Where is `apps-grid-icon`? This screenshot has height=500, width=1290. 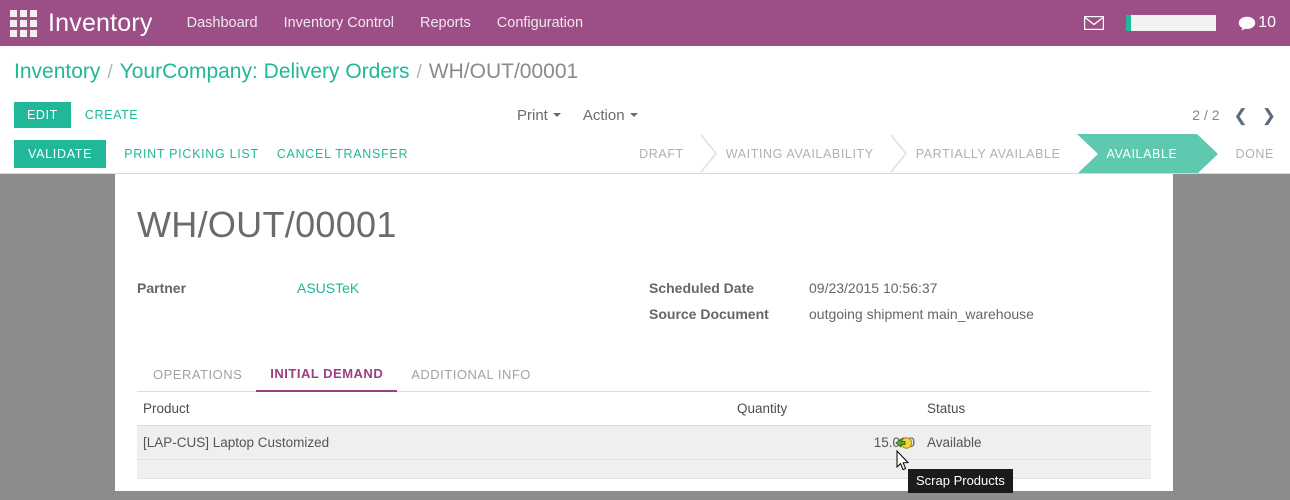
apps-grid-icon is located at coordinates (23, 23).